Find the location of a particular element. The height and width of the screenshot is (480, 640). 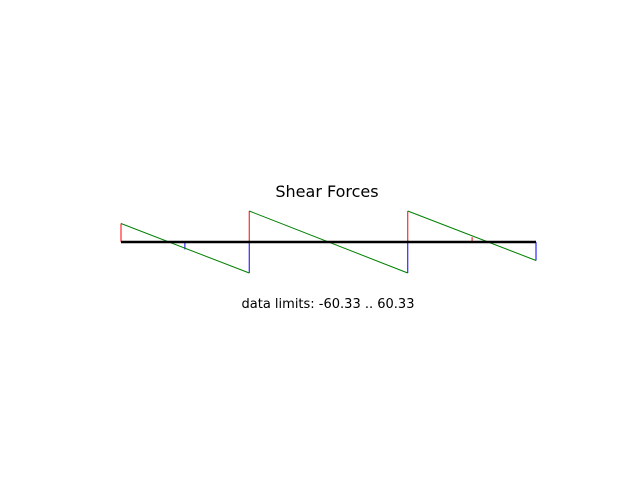

data-limits-label: data limits: -60.33 .. 60.33 is located at coordinates (328, 304).